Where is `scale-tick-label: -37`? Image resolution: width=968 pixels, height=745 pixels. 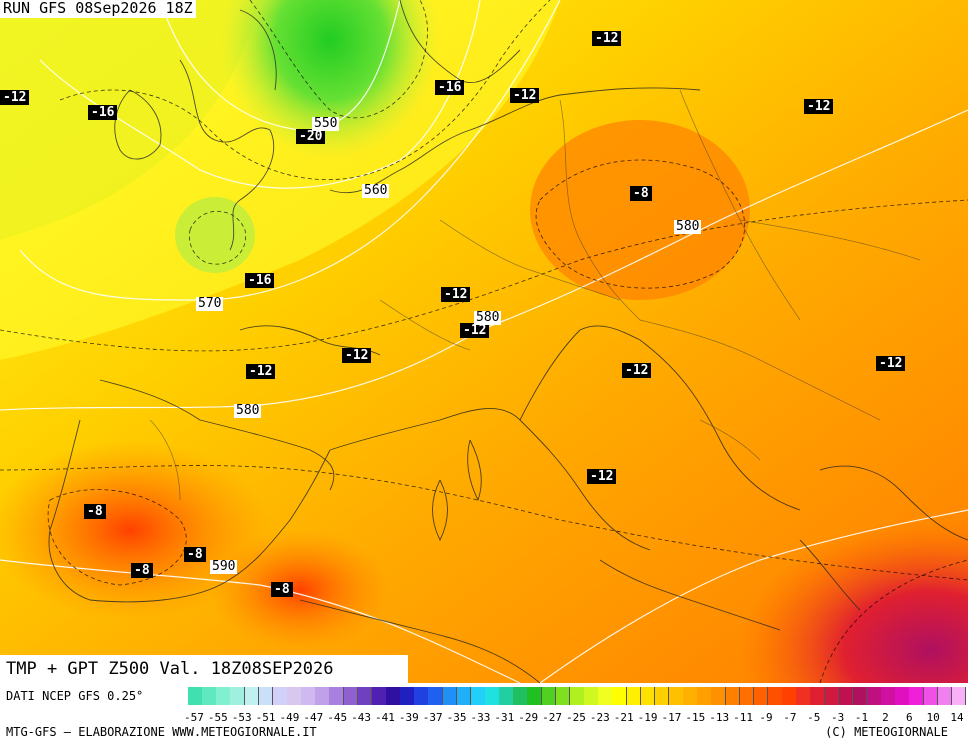
scale-tick-label: -37 is located at coordinates (432, 717).